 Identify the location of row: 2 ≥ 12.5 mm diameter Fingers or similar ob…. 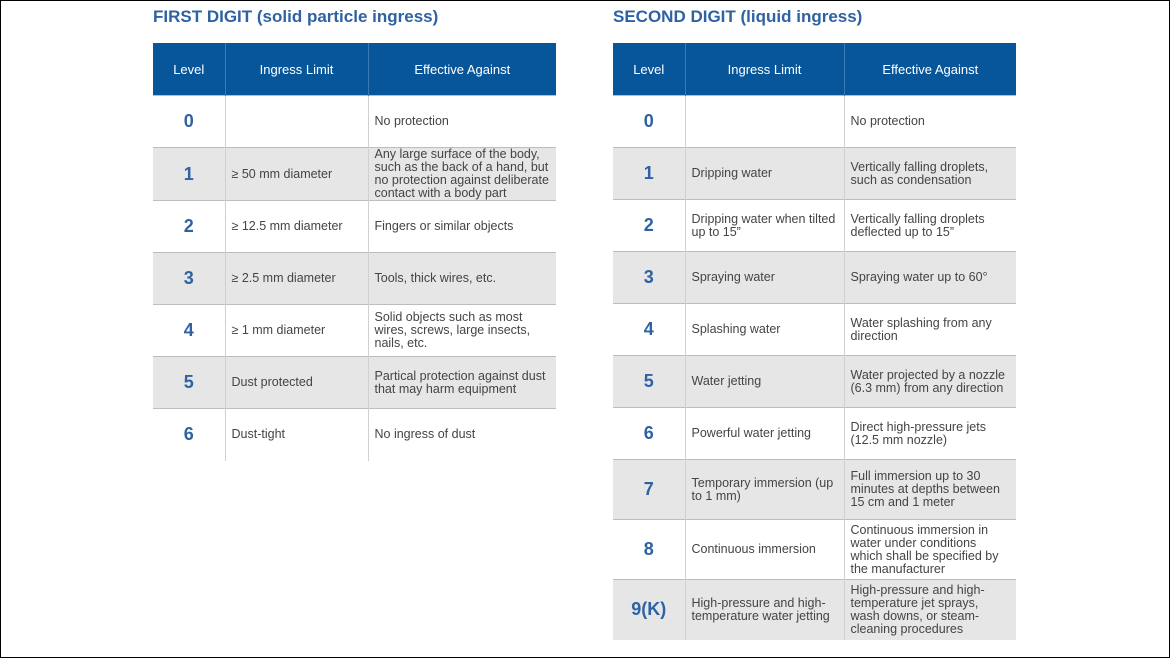
(354, 226).